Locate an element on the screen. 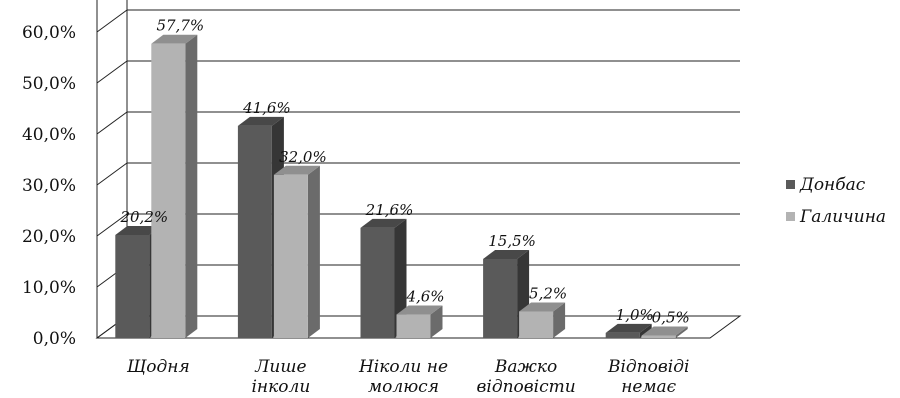 This screenshot has width=900, height=398. x-category-label: відповісти is located at coordinates (525, 387).